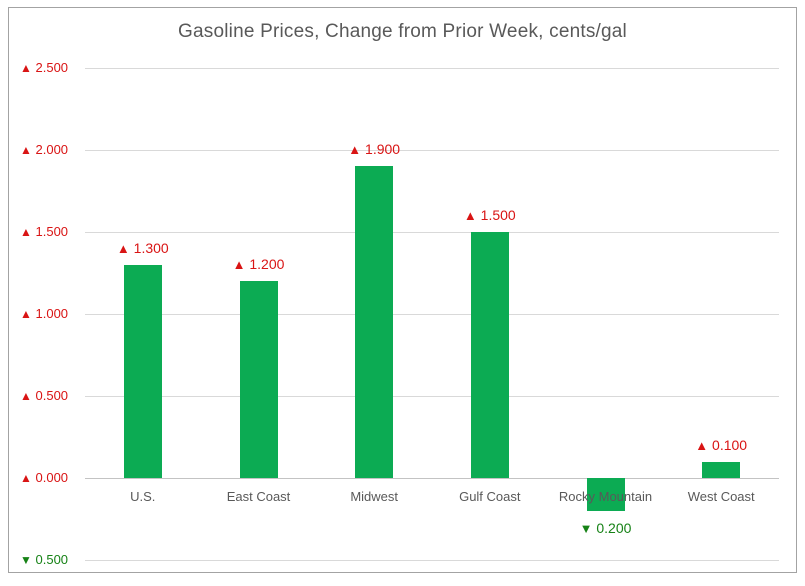 The height and width of the screenshot is (586, 805). Describe the element at coordinates (44, 559) in the screenshot. I see `y-axis-tick-label: ▼ 0.500` at that location.